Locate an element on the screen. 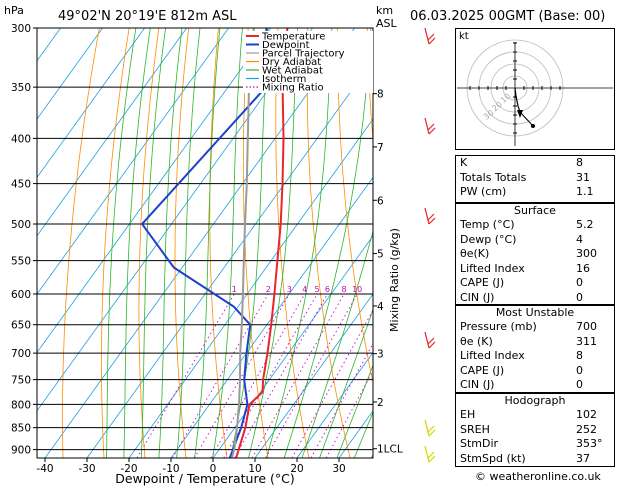 The image size is (629, 486). pressure-tick-label: 300 is located at coordinates (21, 29).